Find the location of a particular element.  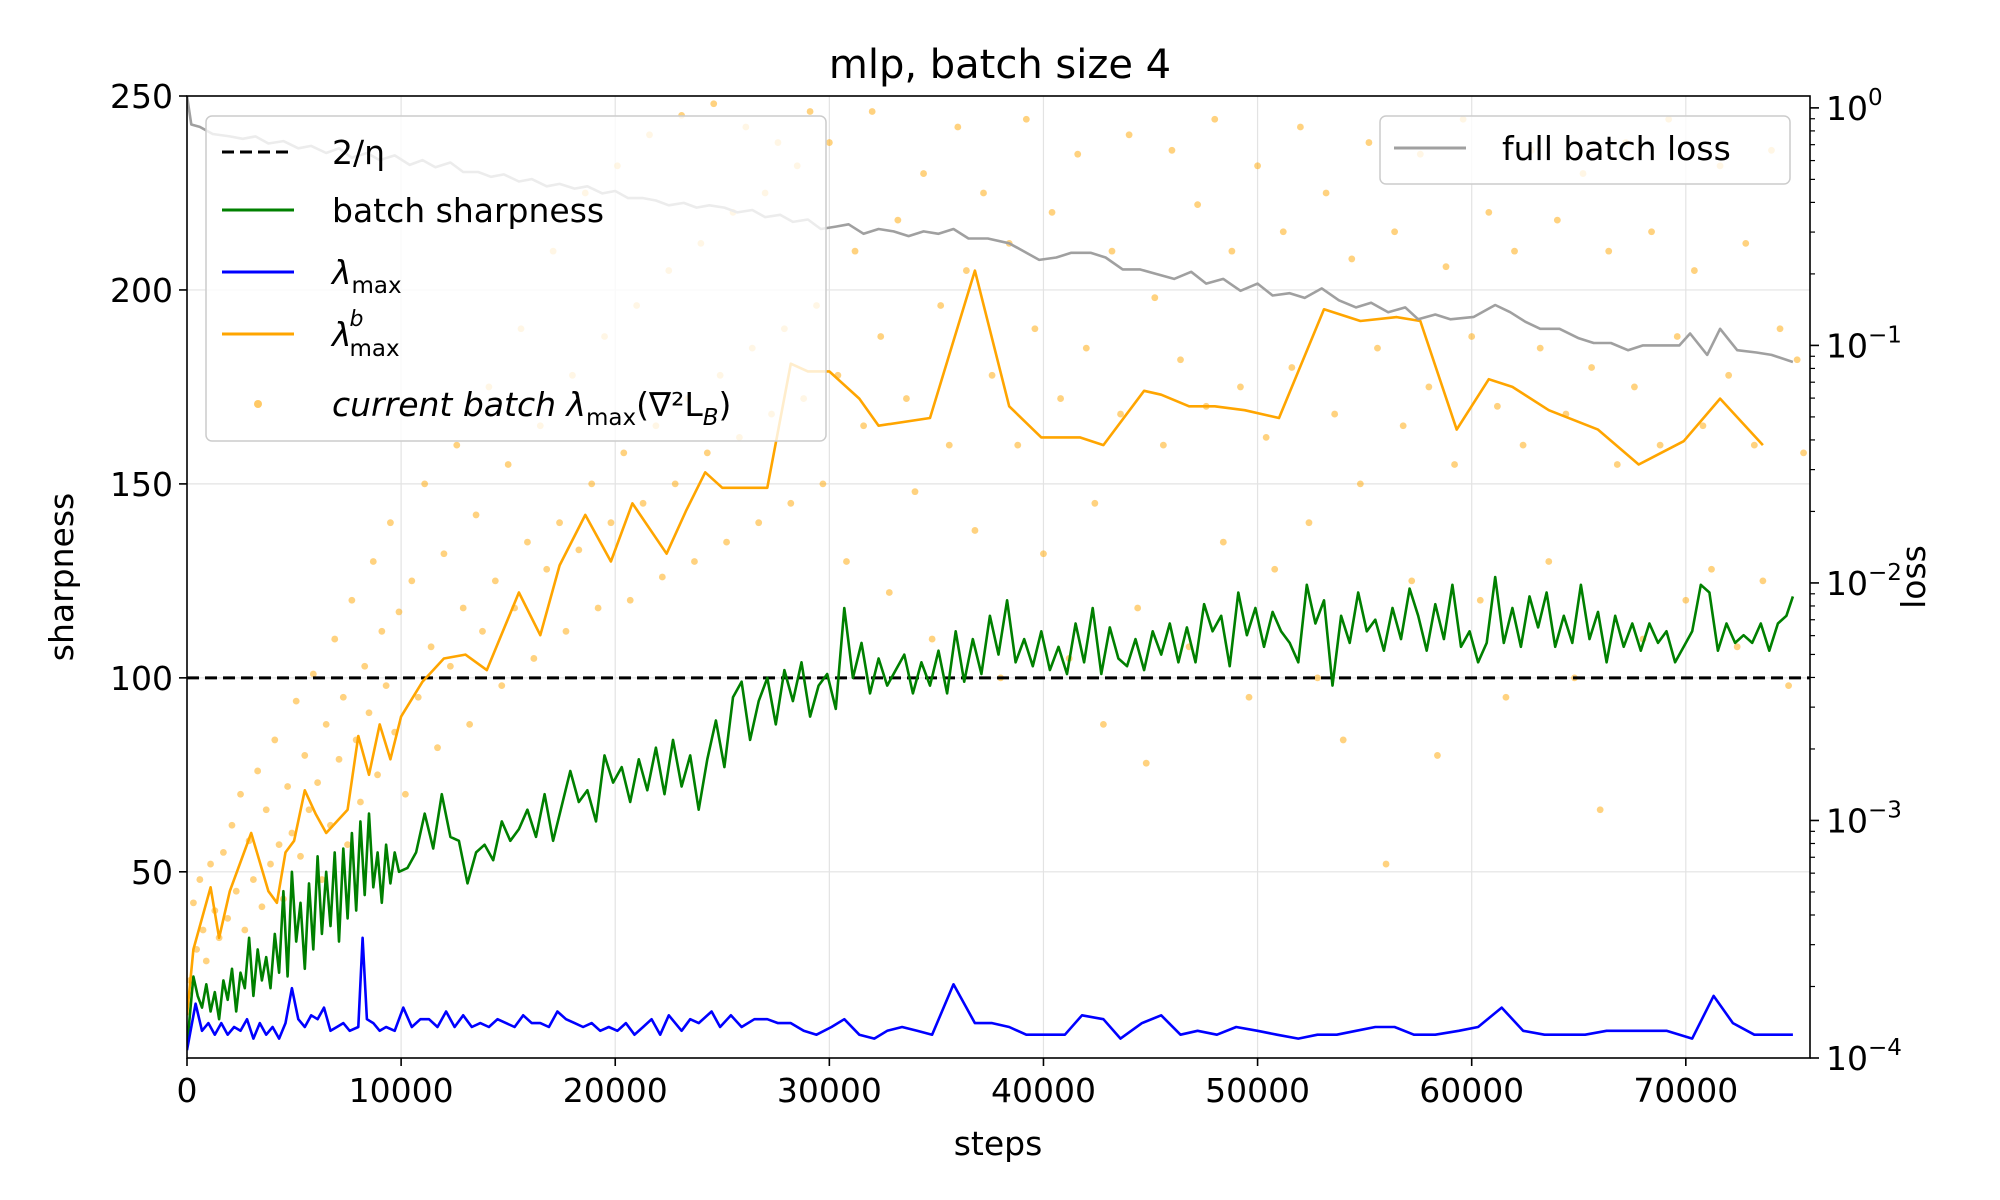

legend-label: λmax is located at coordinates (366, 276).